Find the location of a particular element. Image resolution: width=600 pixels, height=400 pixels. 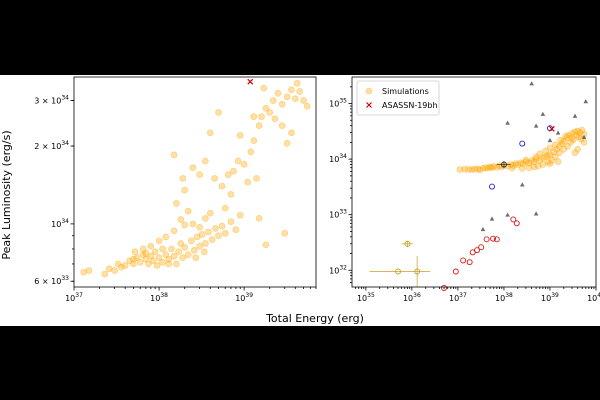

legend-box is located at coordinates (398, 98).